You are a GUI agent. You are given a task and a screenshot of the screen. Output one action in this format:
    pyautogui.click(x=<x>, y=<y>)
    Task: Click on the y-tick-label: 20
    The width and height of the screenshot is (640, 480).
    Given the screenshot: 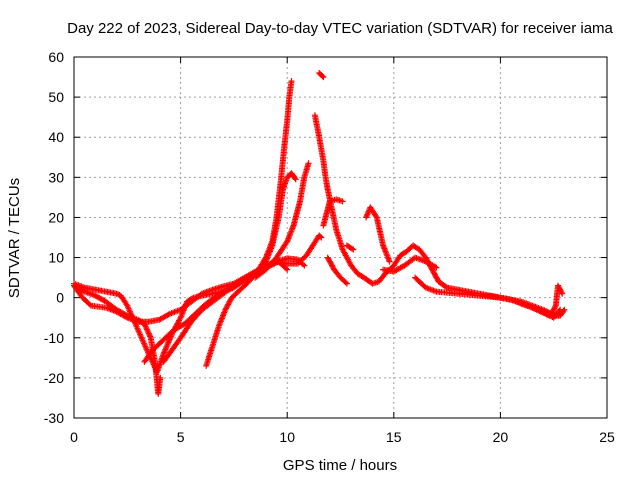 What is the action you would take?
    pyautogui.click(x=56, y=217)
    